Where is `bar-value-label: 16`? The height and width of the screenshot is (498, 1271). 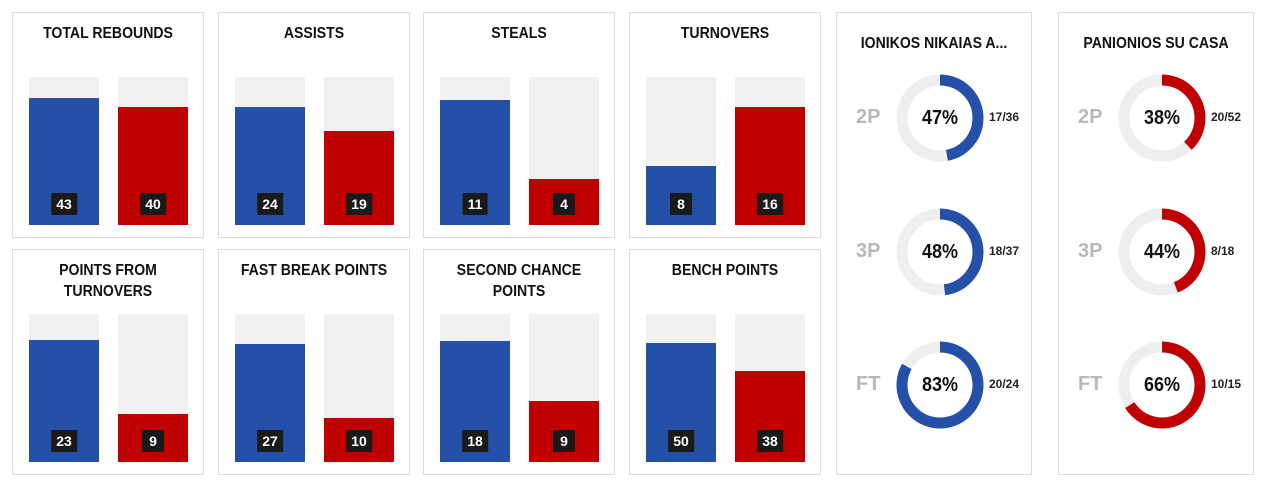 bar-value-label: 16 is located at coordinates (770, 204).